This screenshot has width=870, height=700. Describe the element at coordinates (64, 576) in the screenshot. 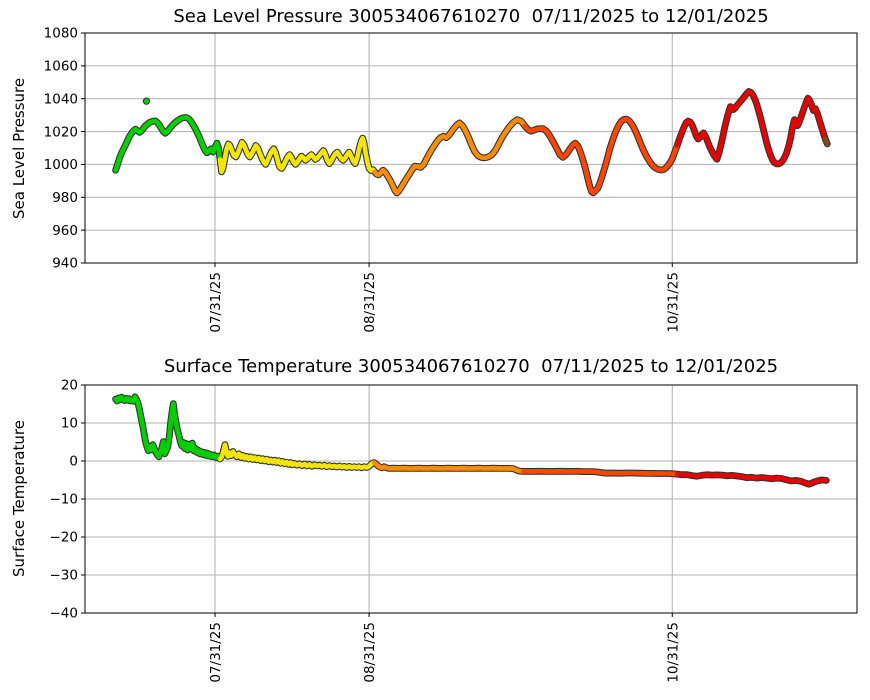

I see `y-tick-label: −30` at that location.